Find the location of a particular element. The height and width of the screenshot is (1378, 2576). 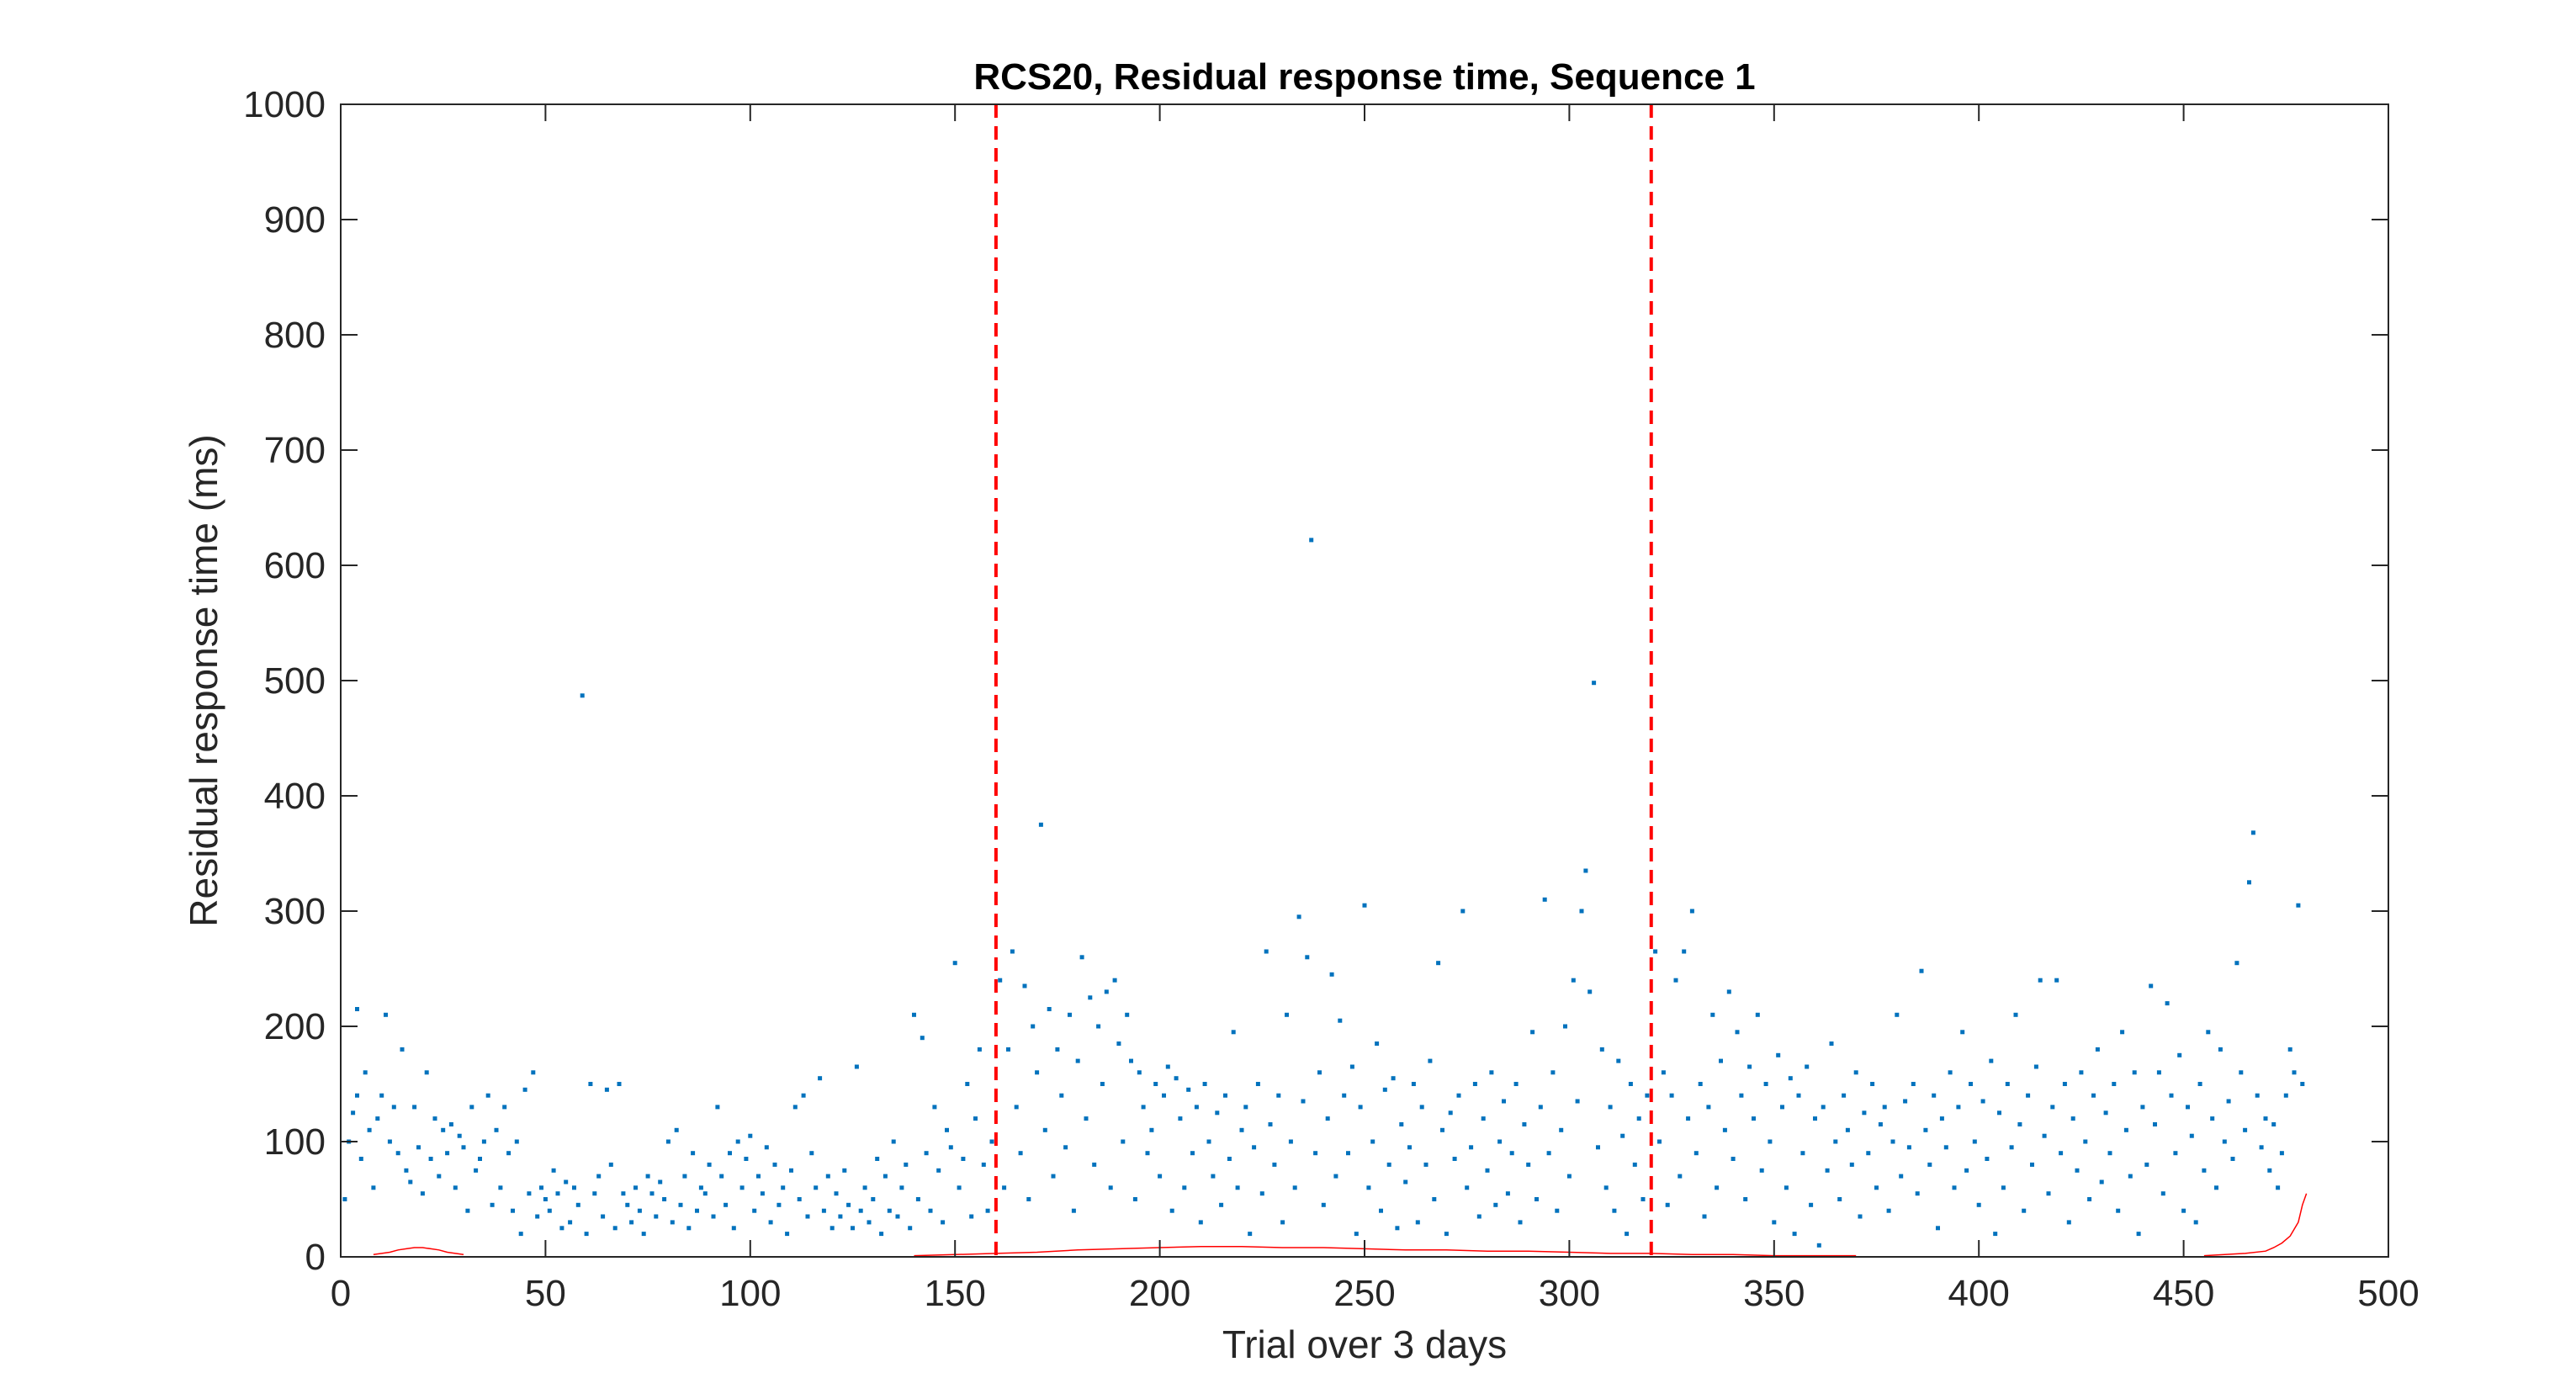

x-tick-label: 200 is located at coordinates (1159, 1293).